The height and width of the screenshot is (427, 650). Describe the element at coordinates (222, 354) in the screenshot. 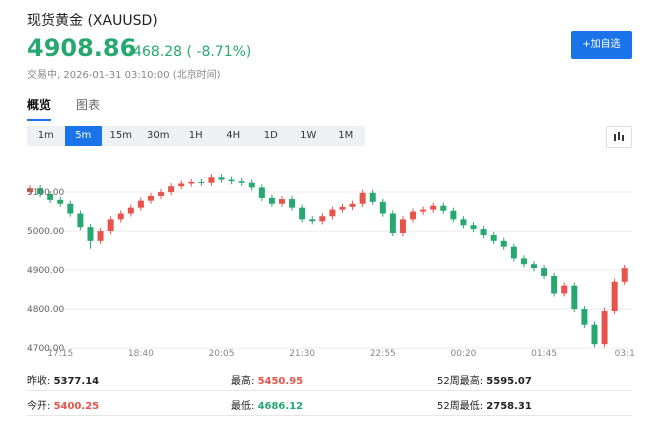

I see `x-tick-label: 20:05` at that location.